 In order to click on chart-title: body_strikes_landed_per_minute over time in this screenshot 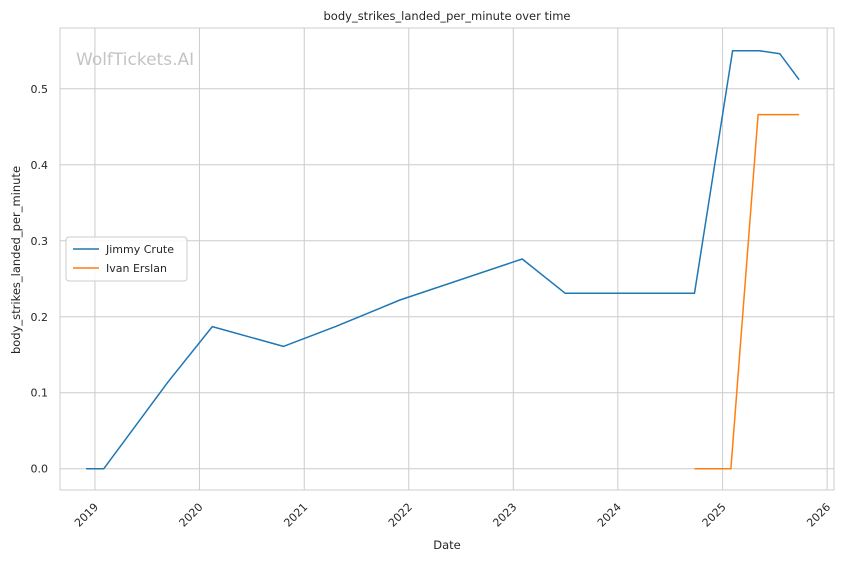, I will do `click(447, 16)`.